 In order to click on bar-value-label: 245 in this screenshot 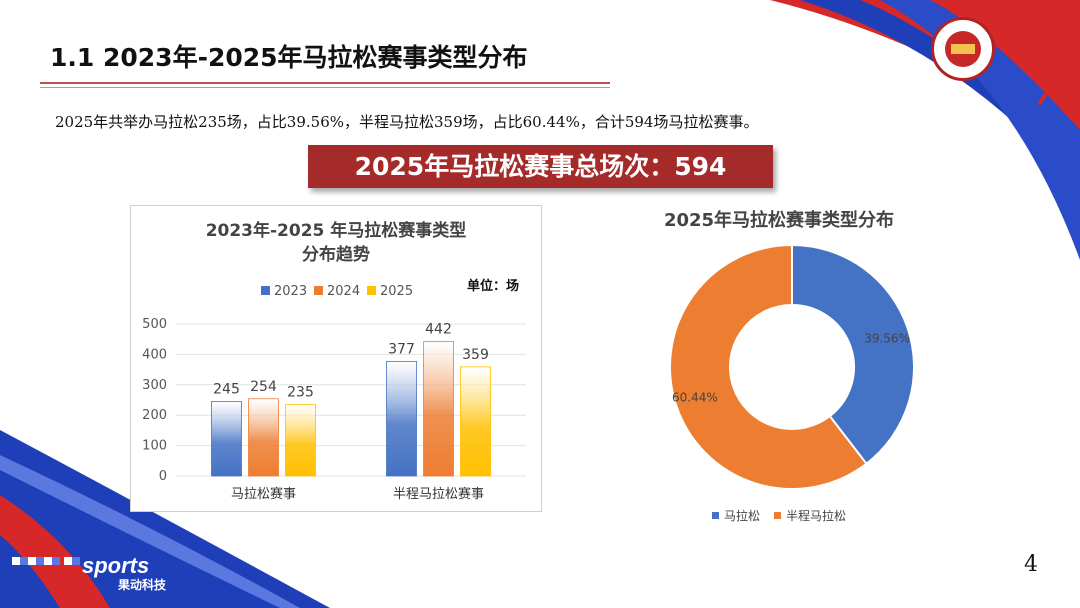, I will do `click(226, 390)`.